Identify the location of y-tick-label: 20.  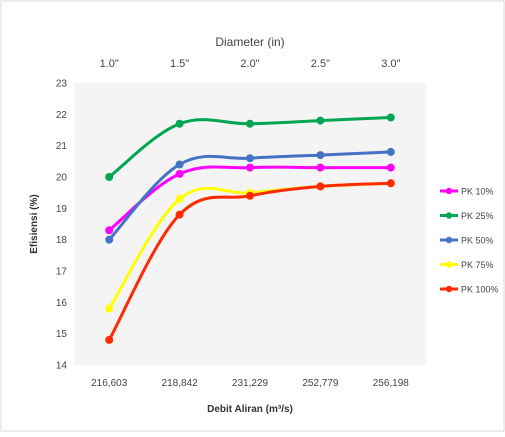
(62, 178).